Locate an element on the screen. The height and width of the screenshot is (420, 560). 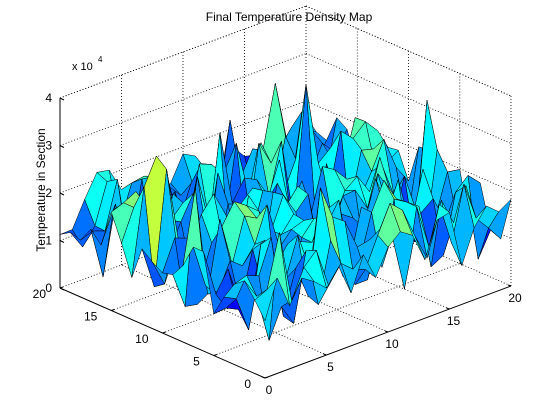
x-tick-label: 0 is located at coordinates (269, 390).